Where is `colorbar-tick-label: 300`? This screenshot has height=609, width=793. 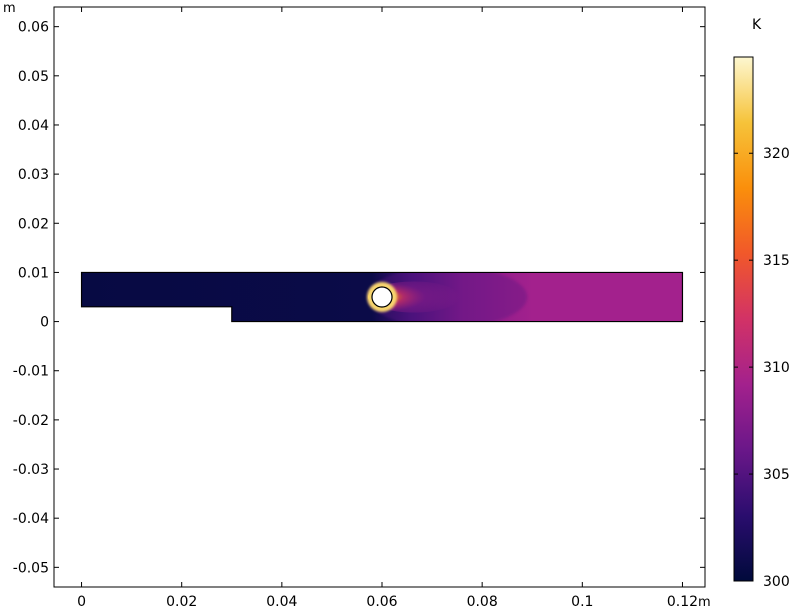
colorbar-tick-label: 300 is located at coordinates (776, 582).